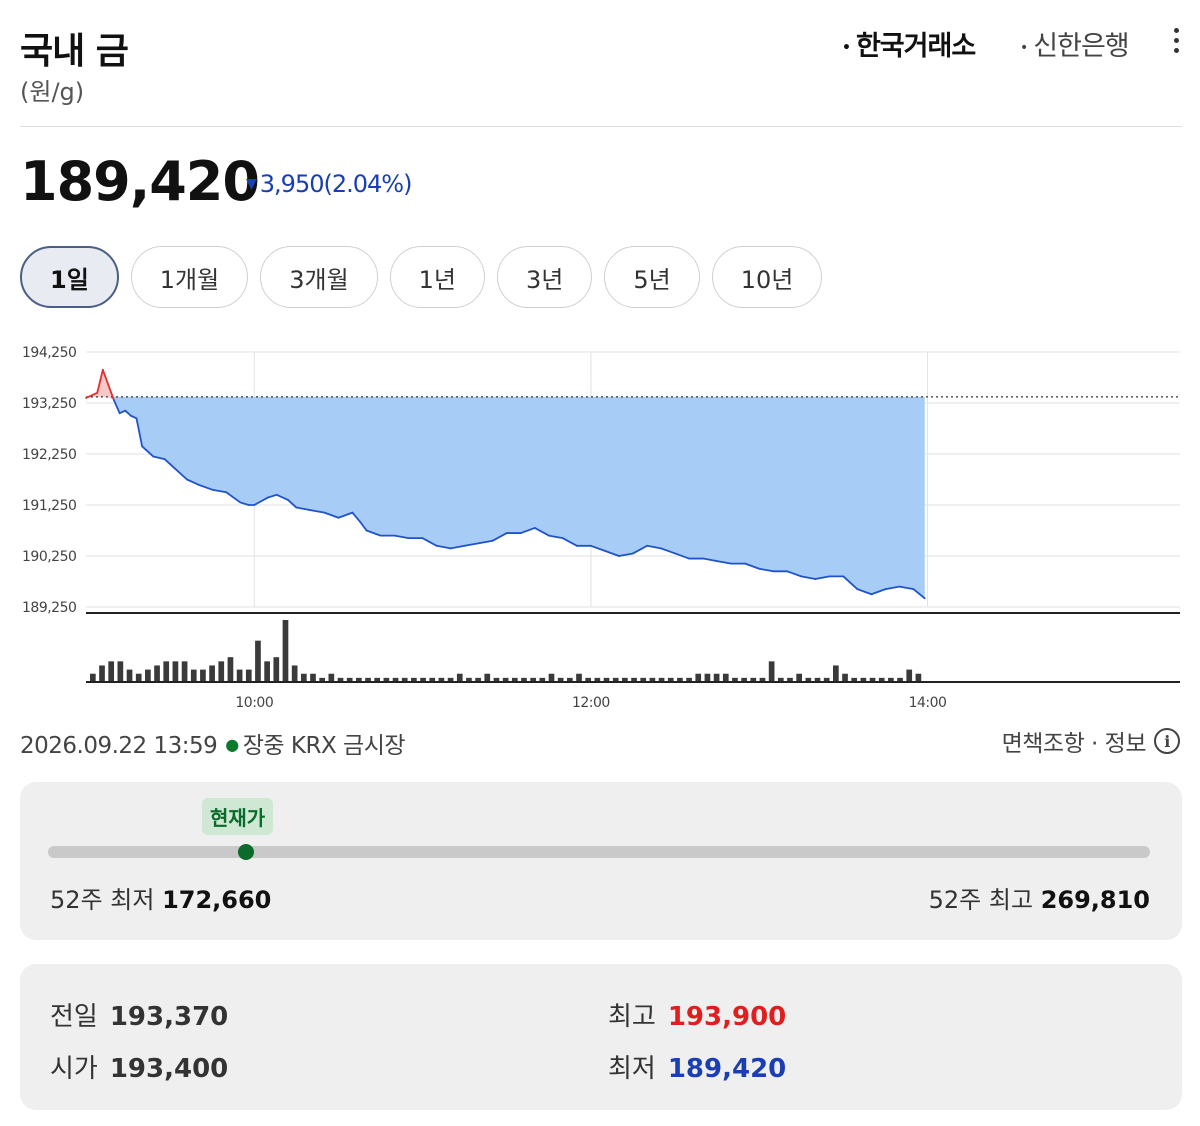  I want to click on tab-5y: 5년, so click(652, 277).